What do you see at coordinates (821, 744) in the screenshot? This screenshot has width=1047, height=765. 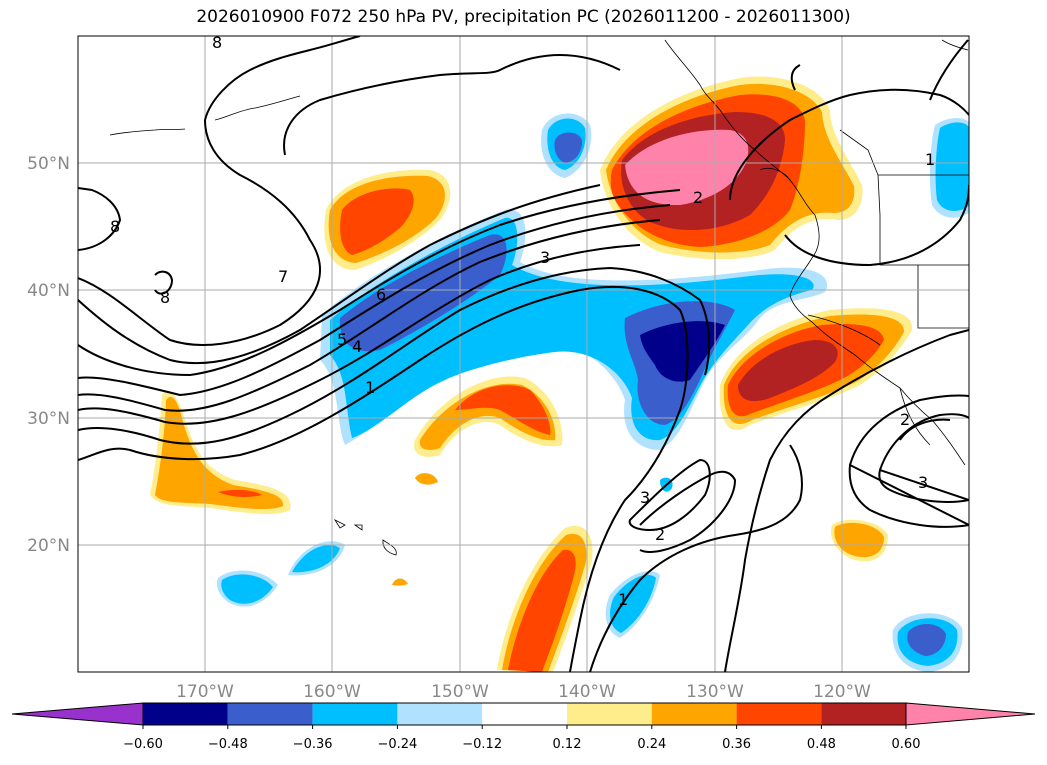 I see `colorbar-tick-label: 0.48` at bounding box center [821, 744].